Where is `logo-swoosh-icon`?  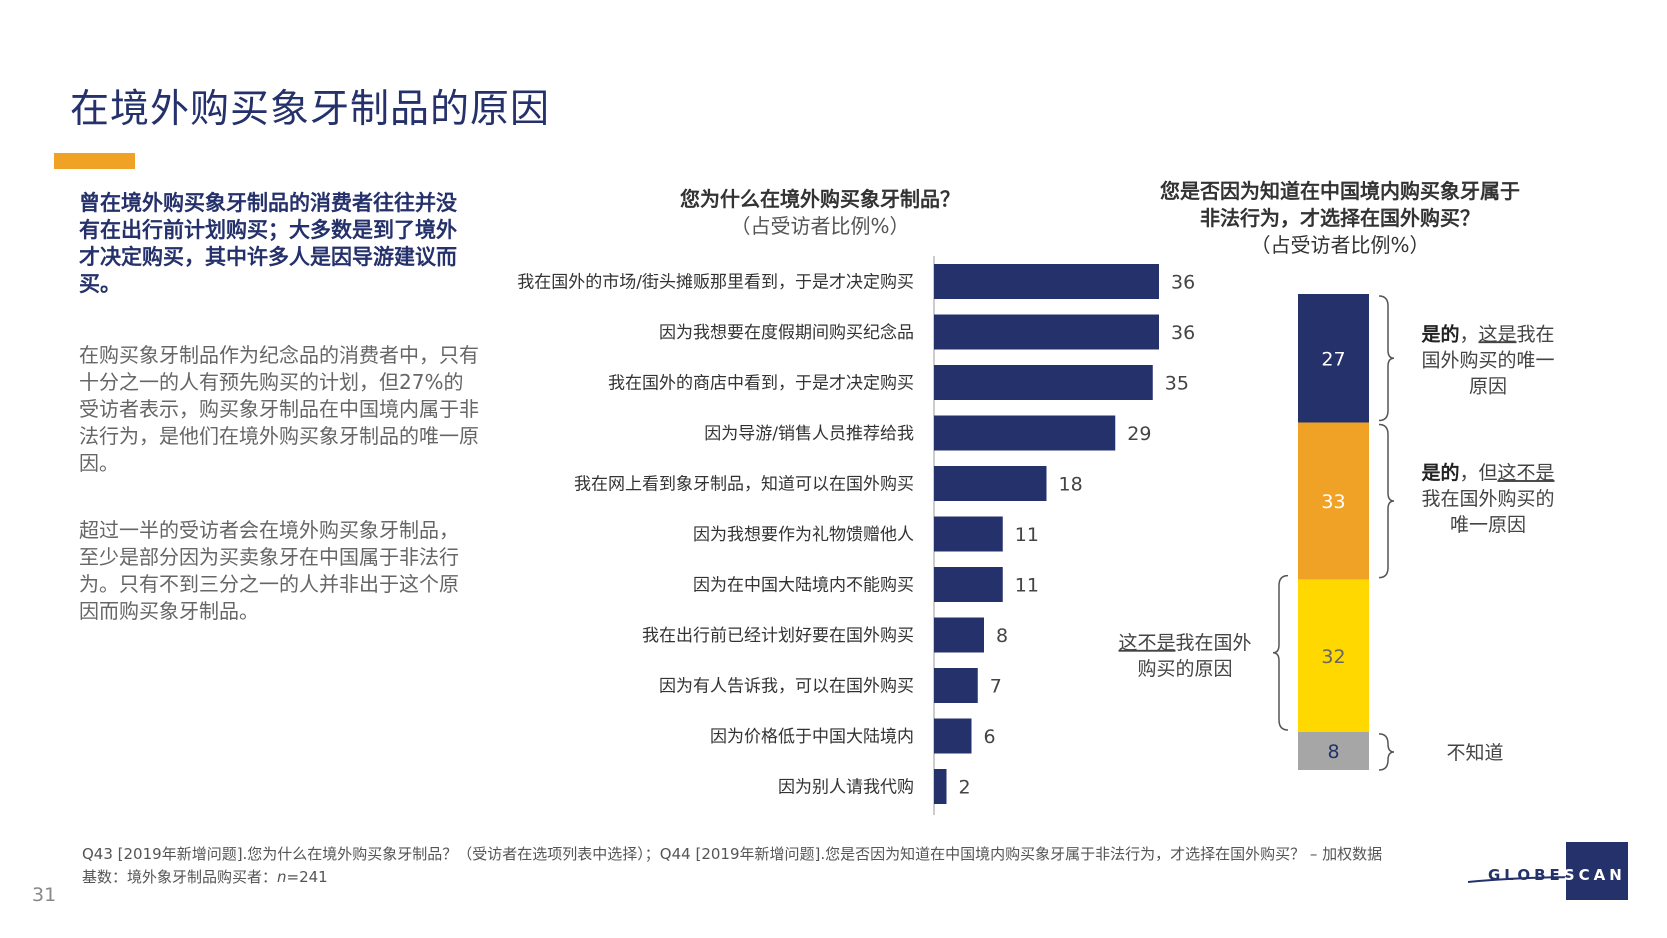 logo-swoosh-icon is located at coordinates (1548, 879).